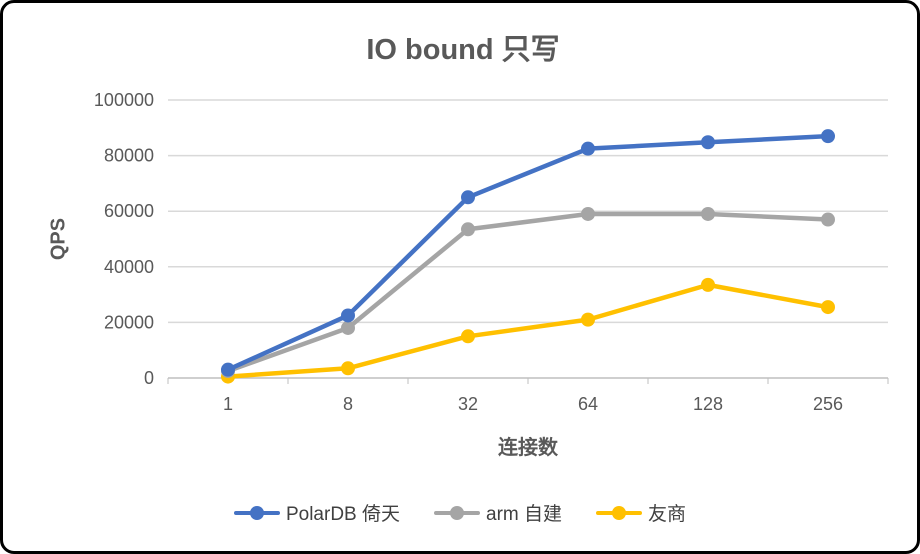 Image resolution: width=920 pixels, height=554 pixels. I want to click on legend-label: arm 自建, so click(524, 514).